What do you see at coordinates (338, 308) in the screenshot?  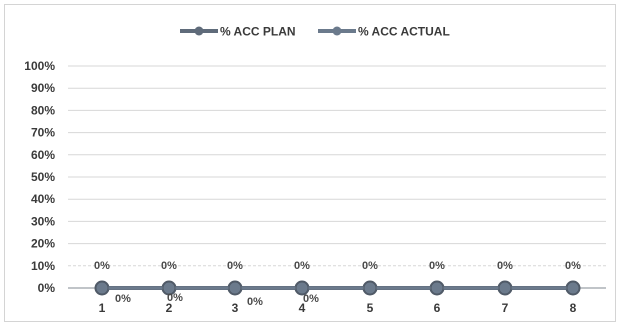 I see `x-axis-ticks: 1 2 3 4 5 6 7 8` at bounding box center [338, 308].